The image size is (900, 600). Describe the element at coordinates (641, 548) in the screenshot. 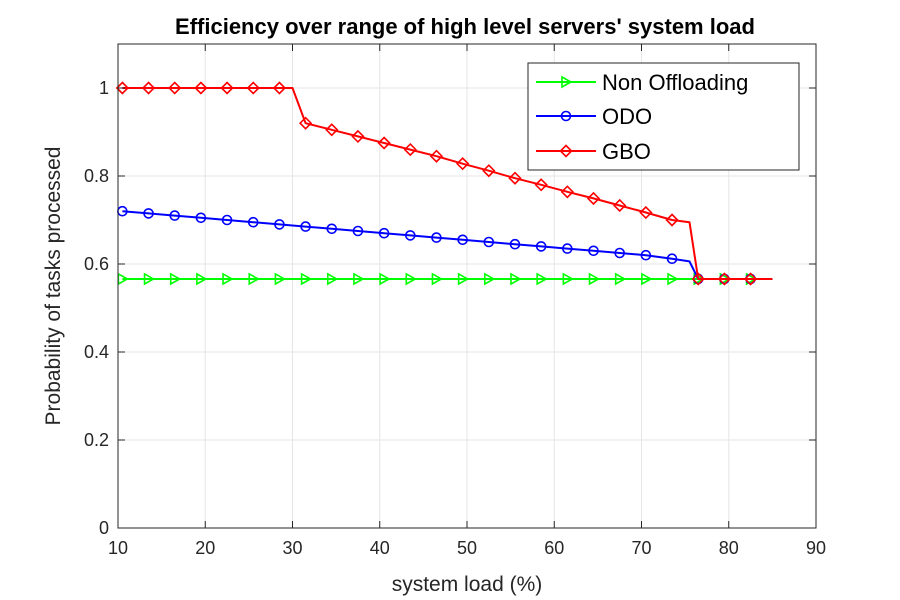

I see `x-tick-label: 70` at that location.